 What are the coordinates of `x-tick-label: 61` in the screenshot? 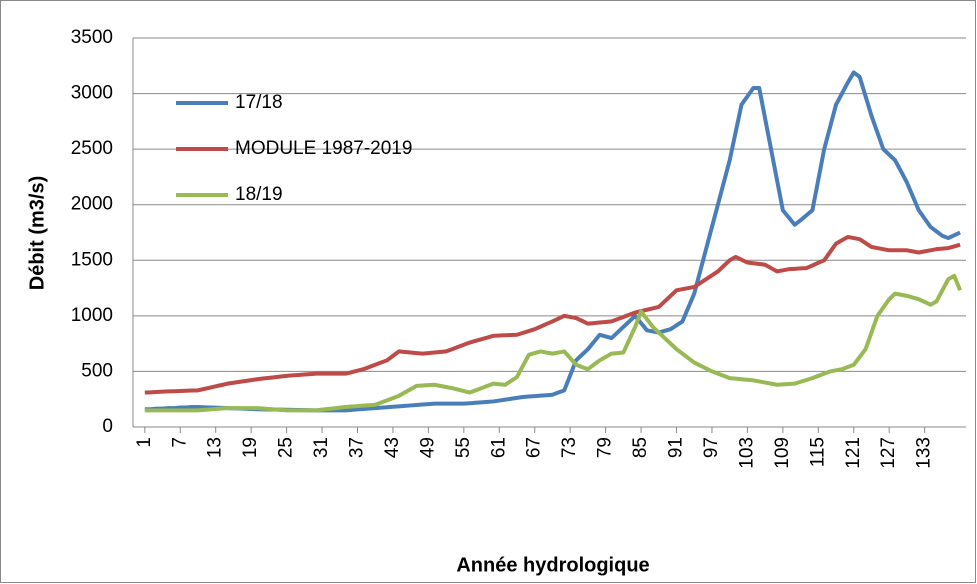 It's located at (498, 447).